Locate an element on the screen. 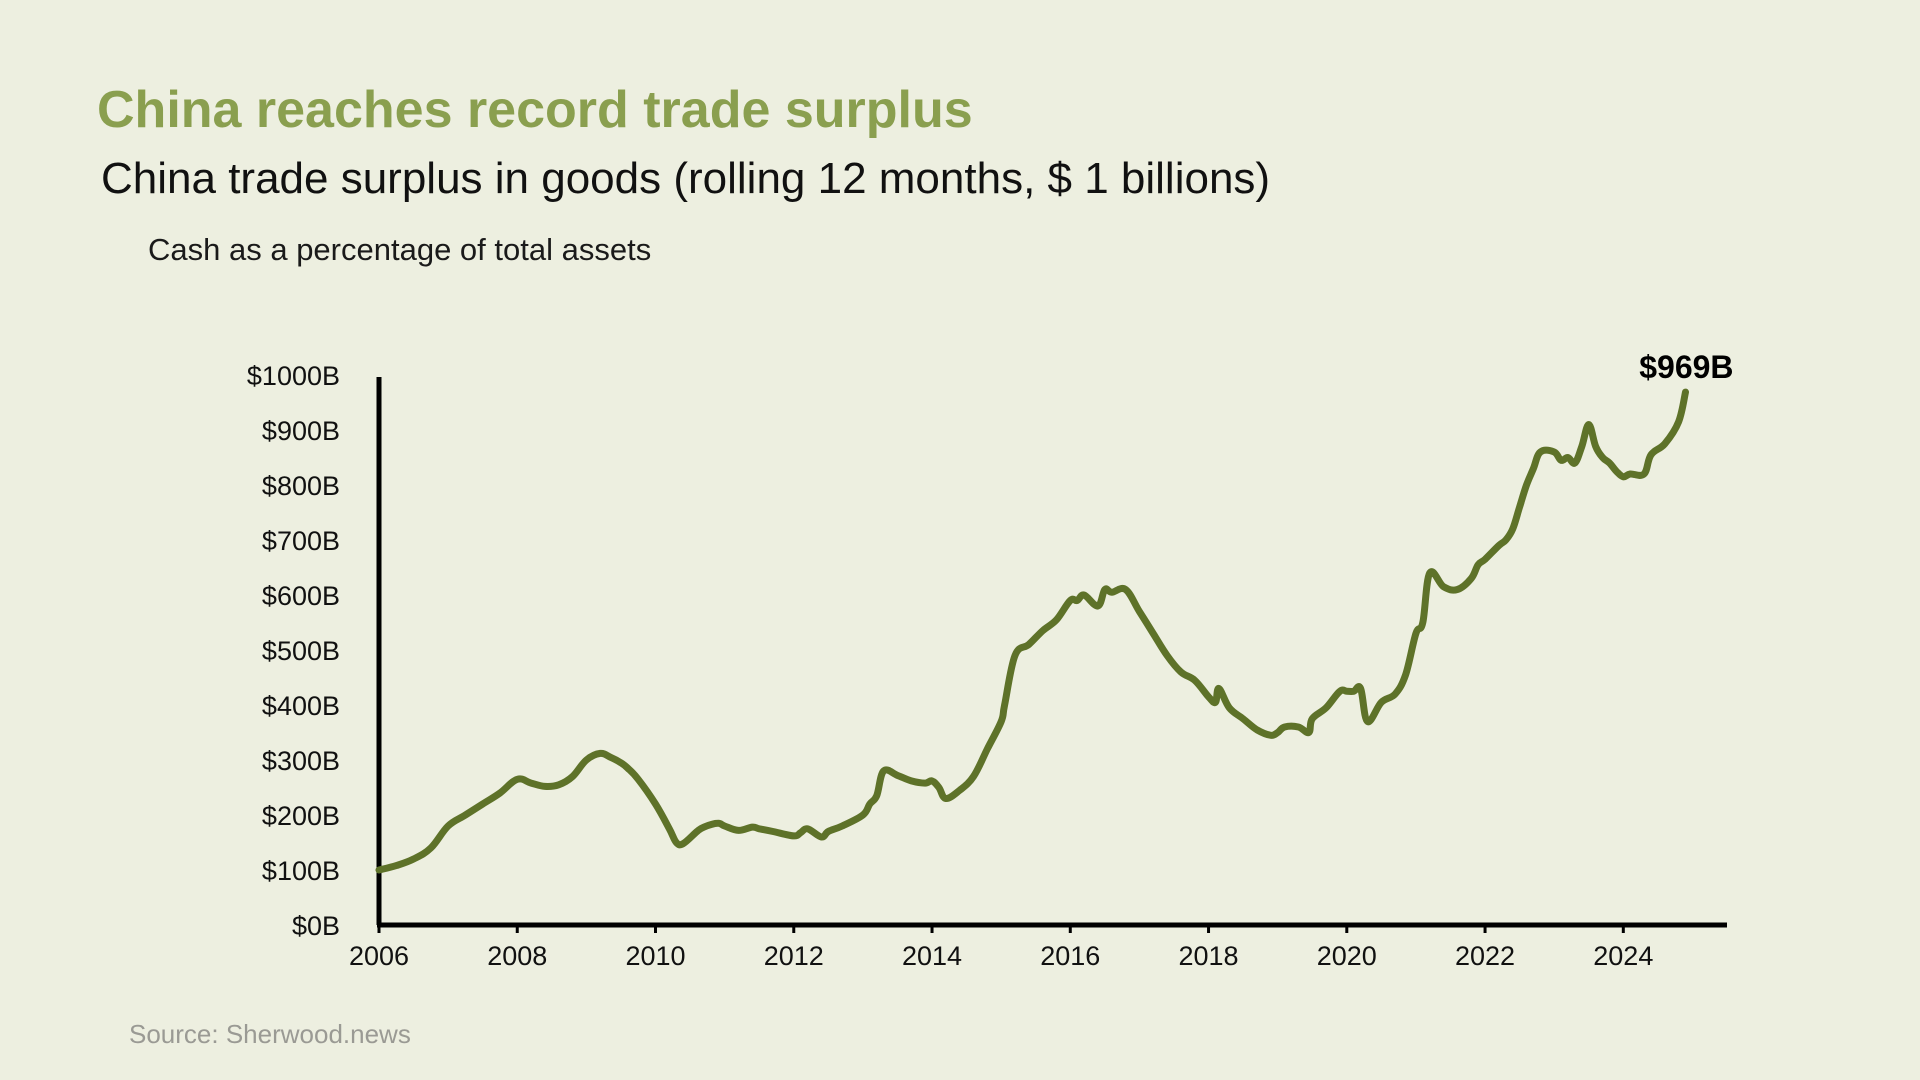  chart-note: Cash as a percentage of total assets is located at coordinates (400, 249).